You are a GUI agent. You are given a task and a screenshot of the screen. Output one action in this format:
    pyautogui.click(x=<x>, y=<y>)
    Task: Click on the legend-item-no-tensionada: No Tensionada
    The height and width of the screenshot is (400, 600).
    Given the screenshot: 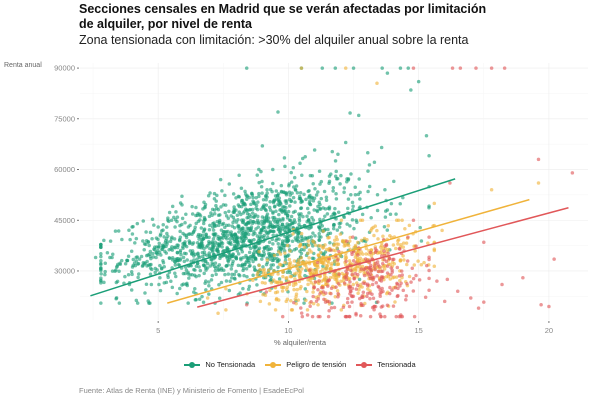 What is the action you would take?
    pyautogui.click(x=219, y=364)
    